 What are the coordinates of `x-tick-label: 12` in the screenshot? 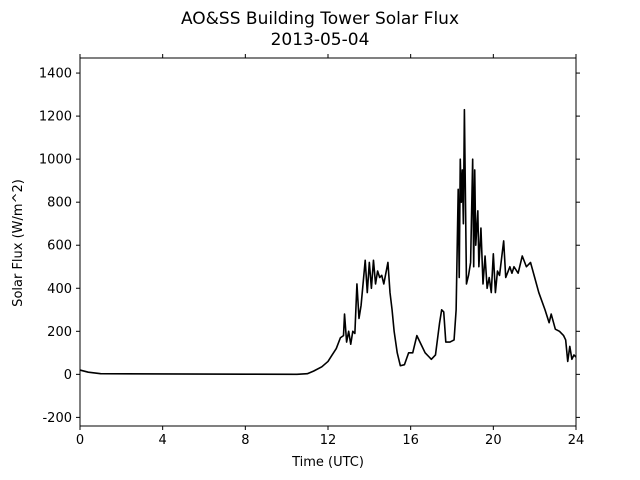 It's located at (328, 440).